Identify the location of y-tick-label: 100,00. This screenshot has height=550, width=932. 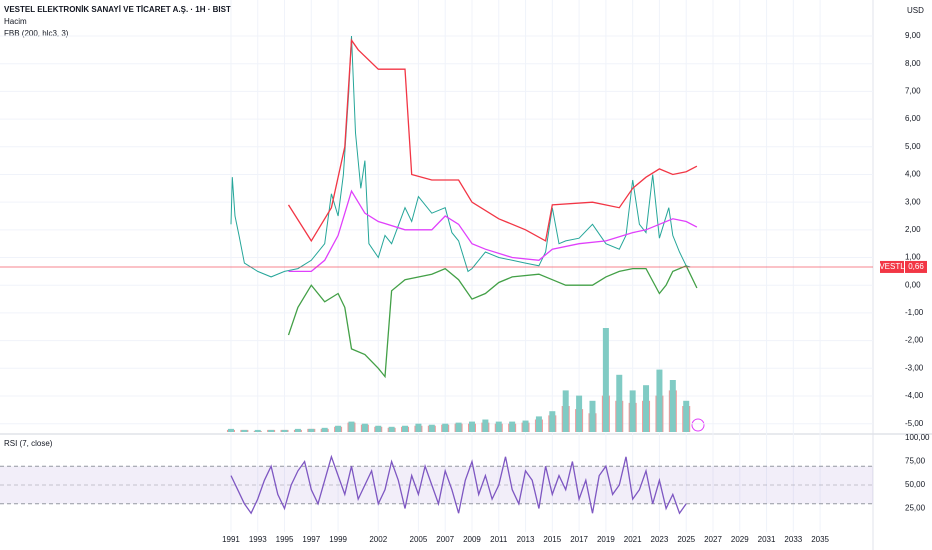
(917, 437).